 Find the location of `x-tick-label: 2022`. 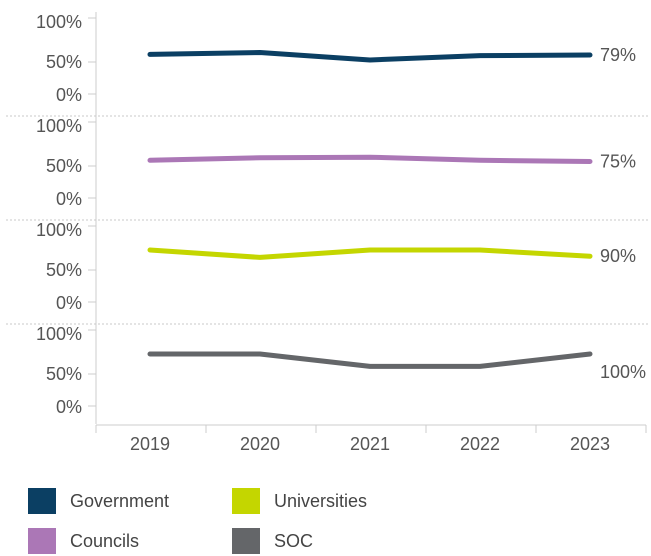

x-tick-label: 2022 is located at coordinates (480, 444).